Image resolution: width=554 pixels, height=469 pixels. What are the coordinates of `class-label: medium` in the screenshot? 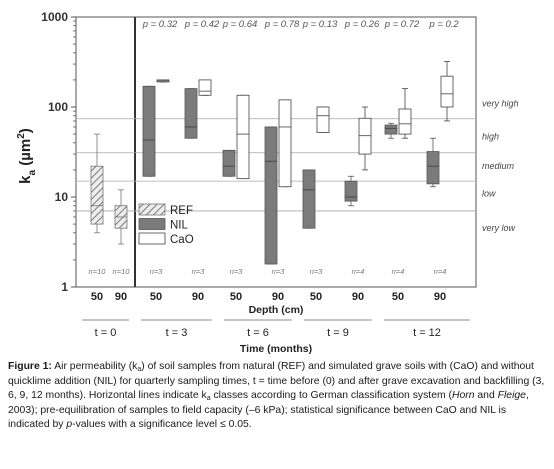 It's located at (498, 166).